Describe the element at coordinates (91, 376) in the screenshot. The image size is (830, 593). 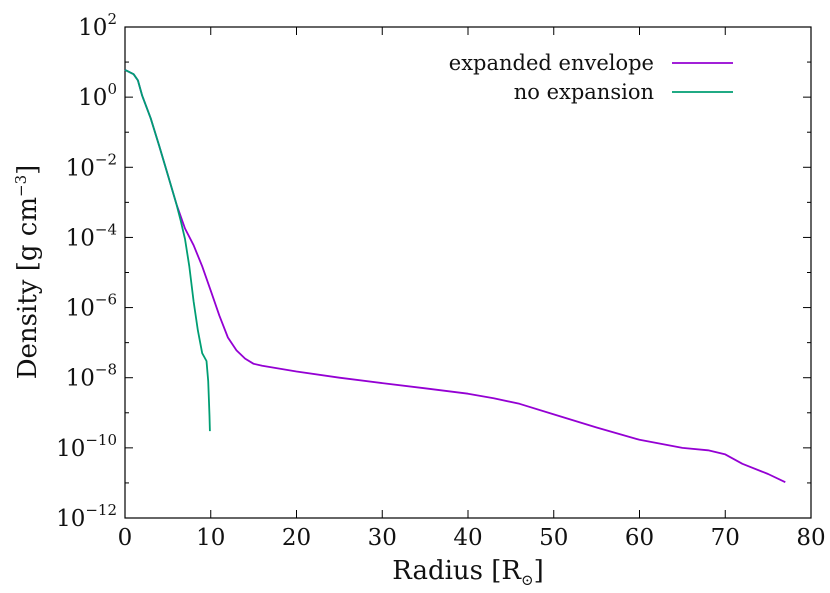
I see `y-tick-label: 10⁻⁸` at that location.